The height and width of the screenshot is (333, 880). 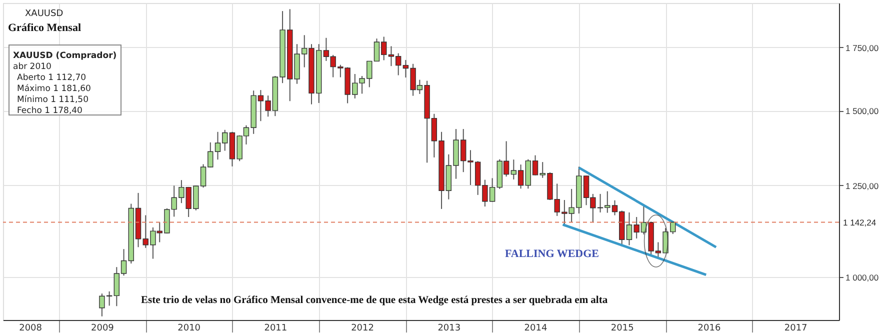 I want to click on y-tick-label: 1 500,00, so click(x=862, y=111).